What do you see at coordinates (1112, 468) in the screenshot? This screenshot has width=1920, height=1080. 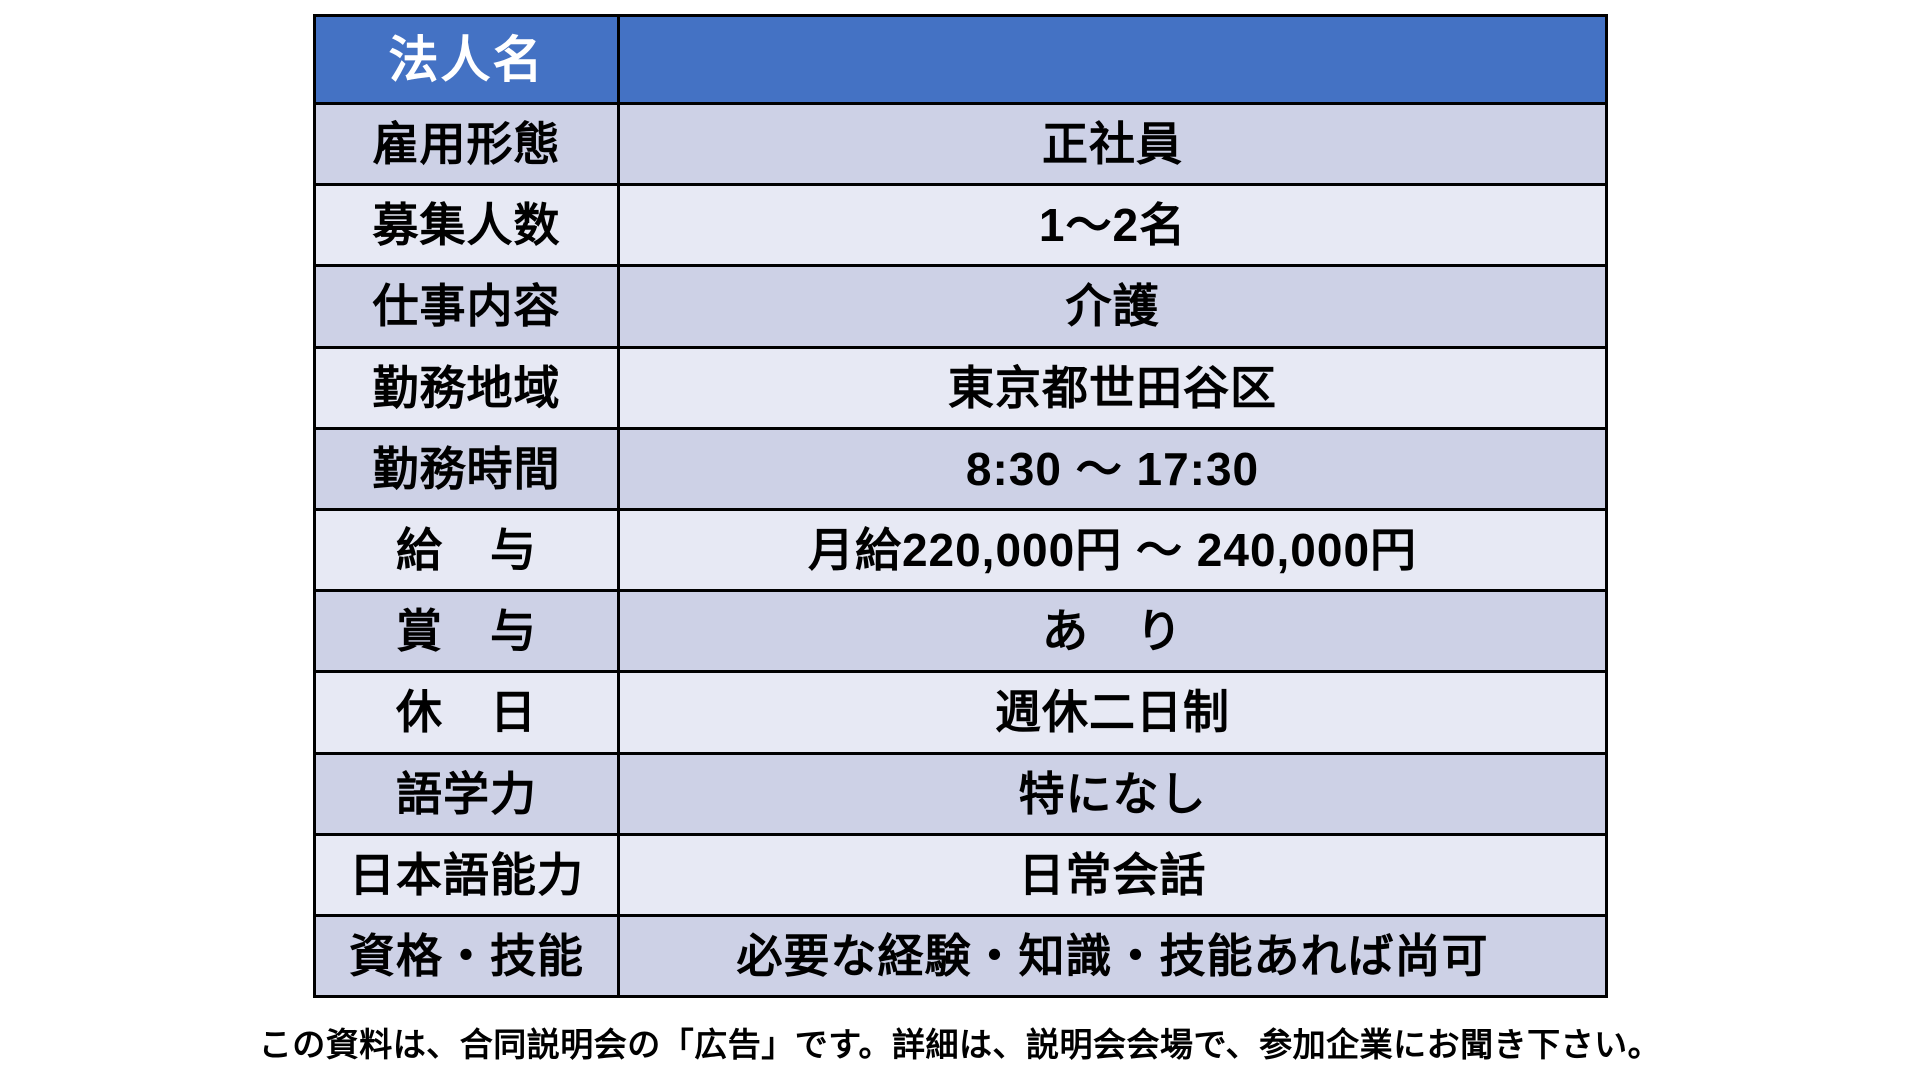 I see `row-value: 8:30 ～ 17:30` at bounding box center [1112, 468].